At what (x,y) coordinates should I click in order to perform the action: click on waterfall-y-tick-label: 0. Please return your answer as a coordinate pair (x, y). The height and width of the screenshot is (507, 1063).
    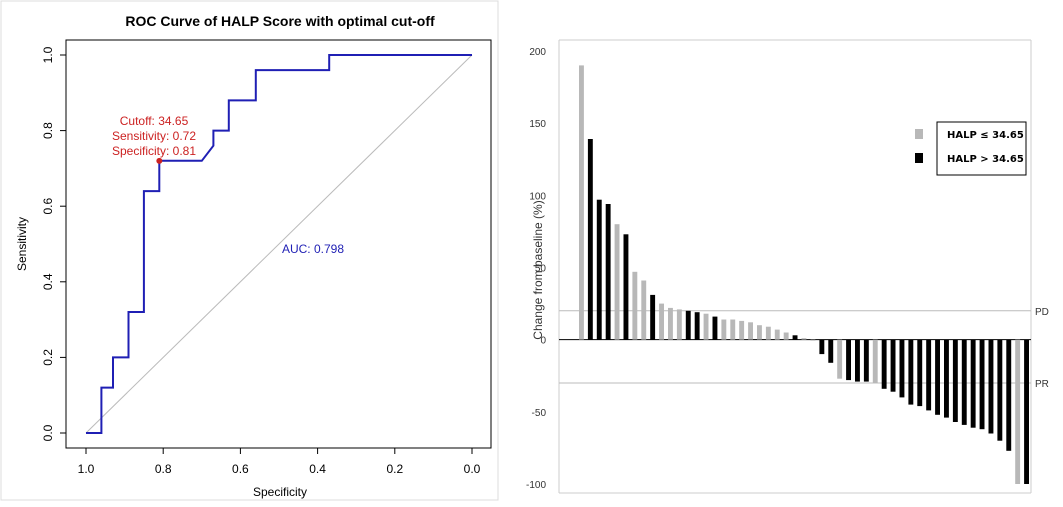
    Looking at the image, I should click on (543, 341).